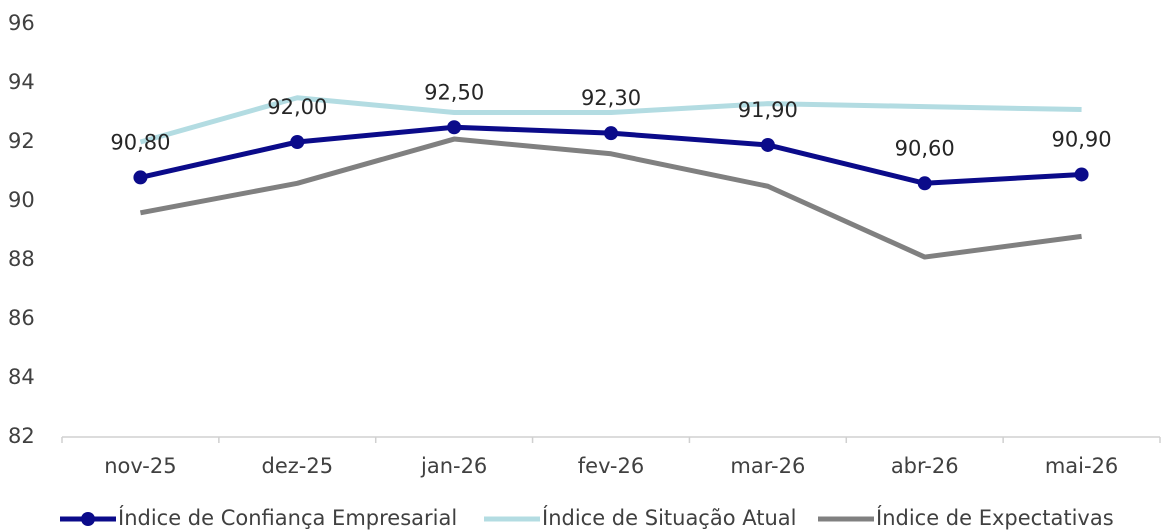  Describe the element at coordinates (1081, 466) in the screenshot. I see `x-tick-label: mai-26` at that location.